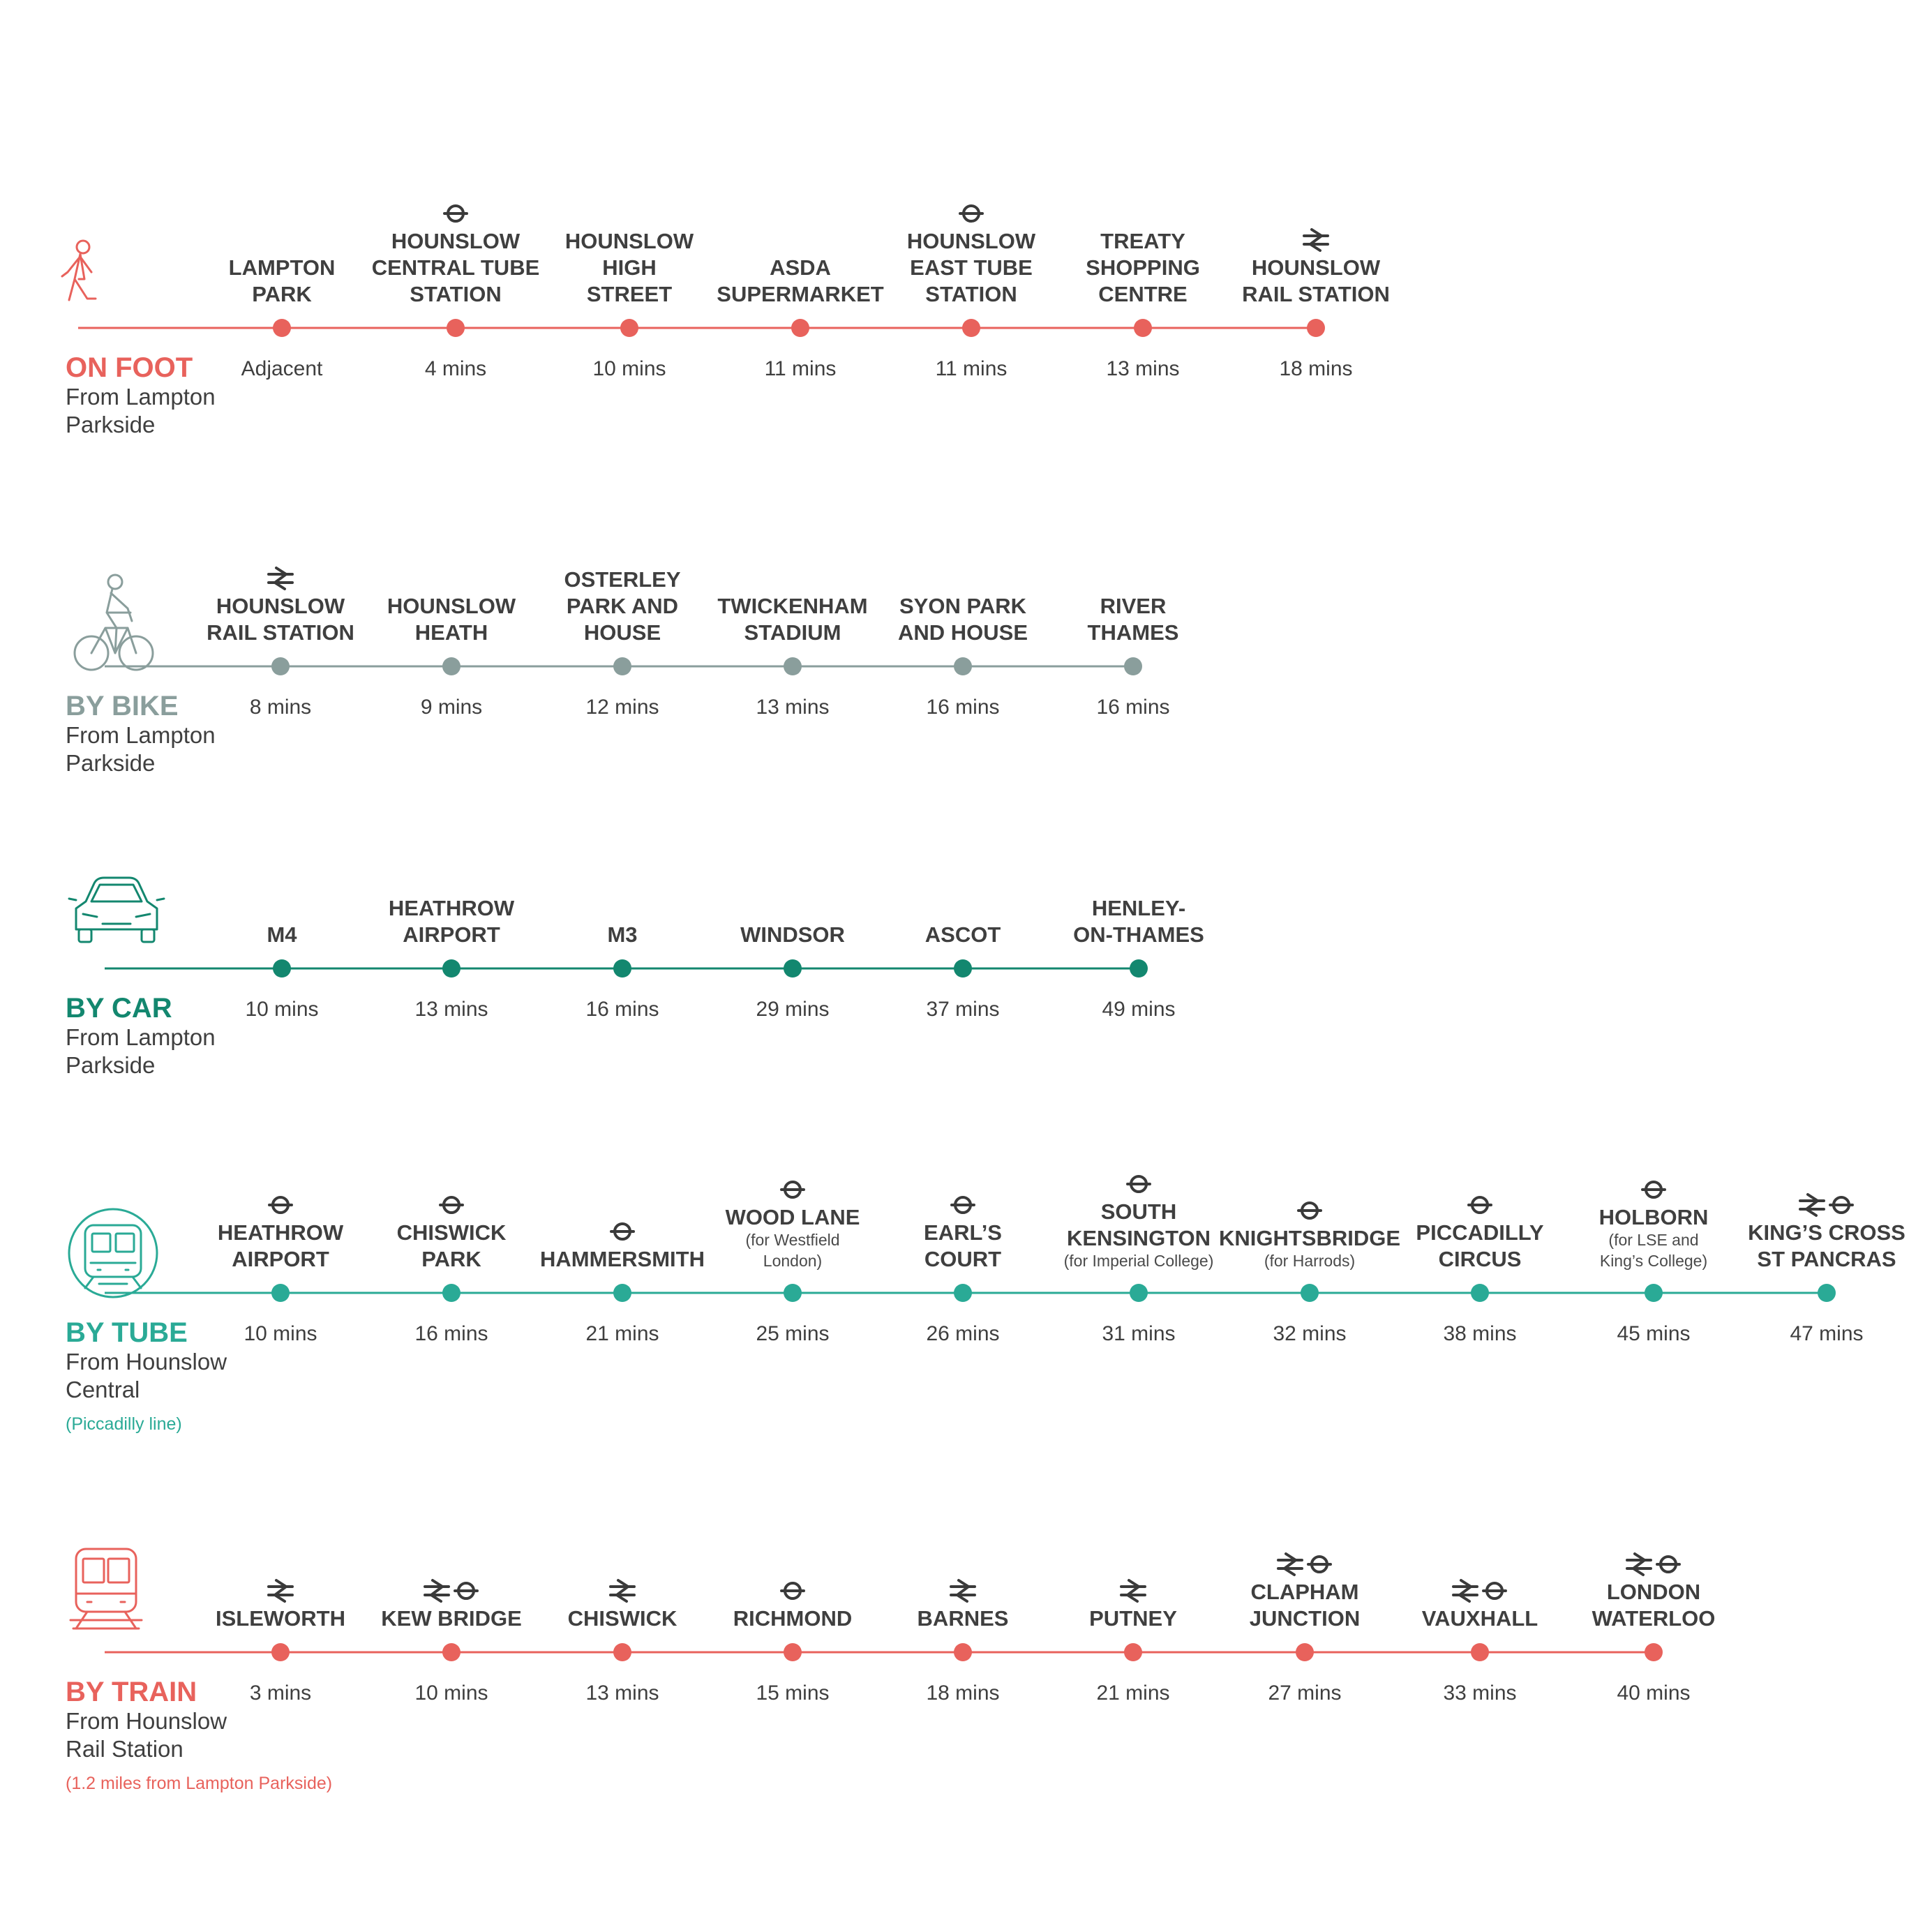 The height and width of the screenshot is (1932, 1932). I want to click on stop-name: RAIL STATION, so click(280, 632).